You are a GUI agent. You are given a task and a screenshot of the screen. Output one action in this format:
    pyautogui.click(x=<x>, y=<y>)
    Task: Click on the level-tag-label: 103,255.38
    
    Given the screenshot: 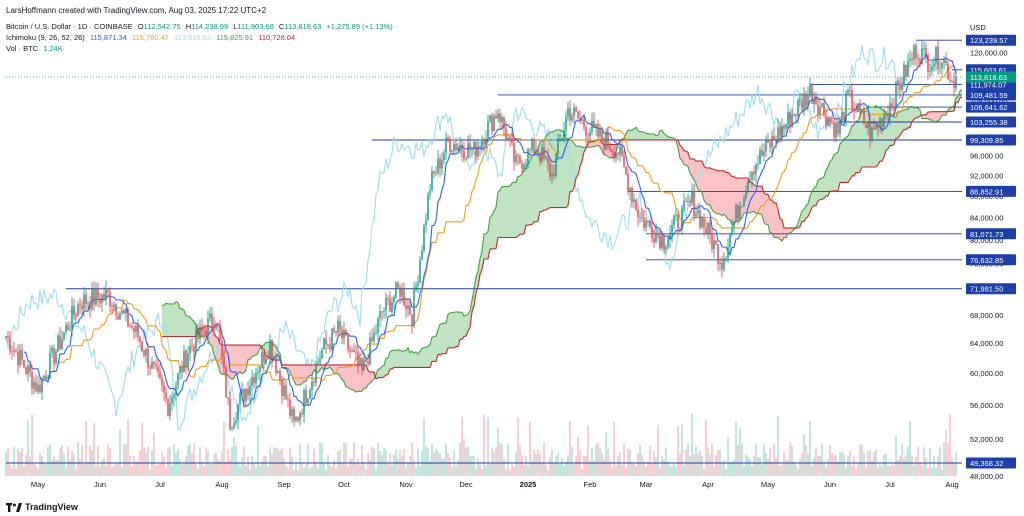 What is the action you would take?
    pyautogui.click(x=989, y=122)
    